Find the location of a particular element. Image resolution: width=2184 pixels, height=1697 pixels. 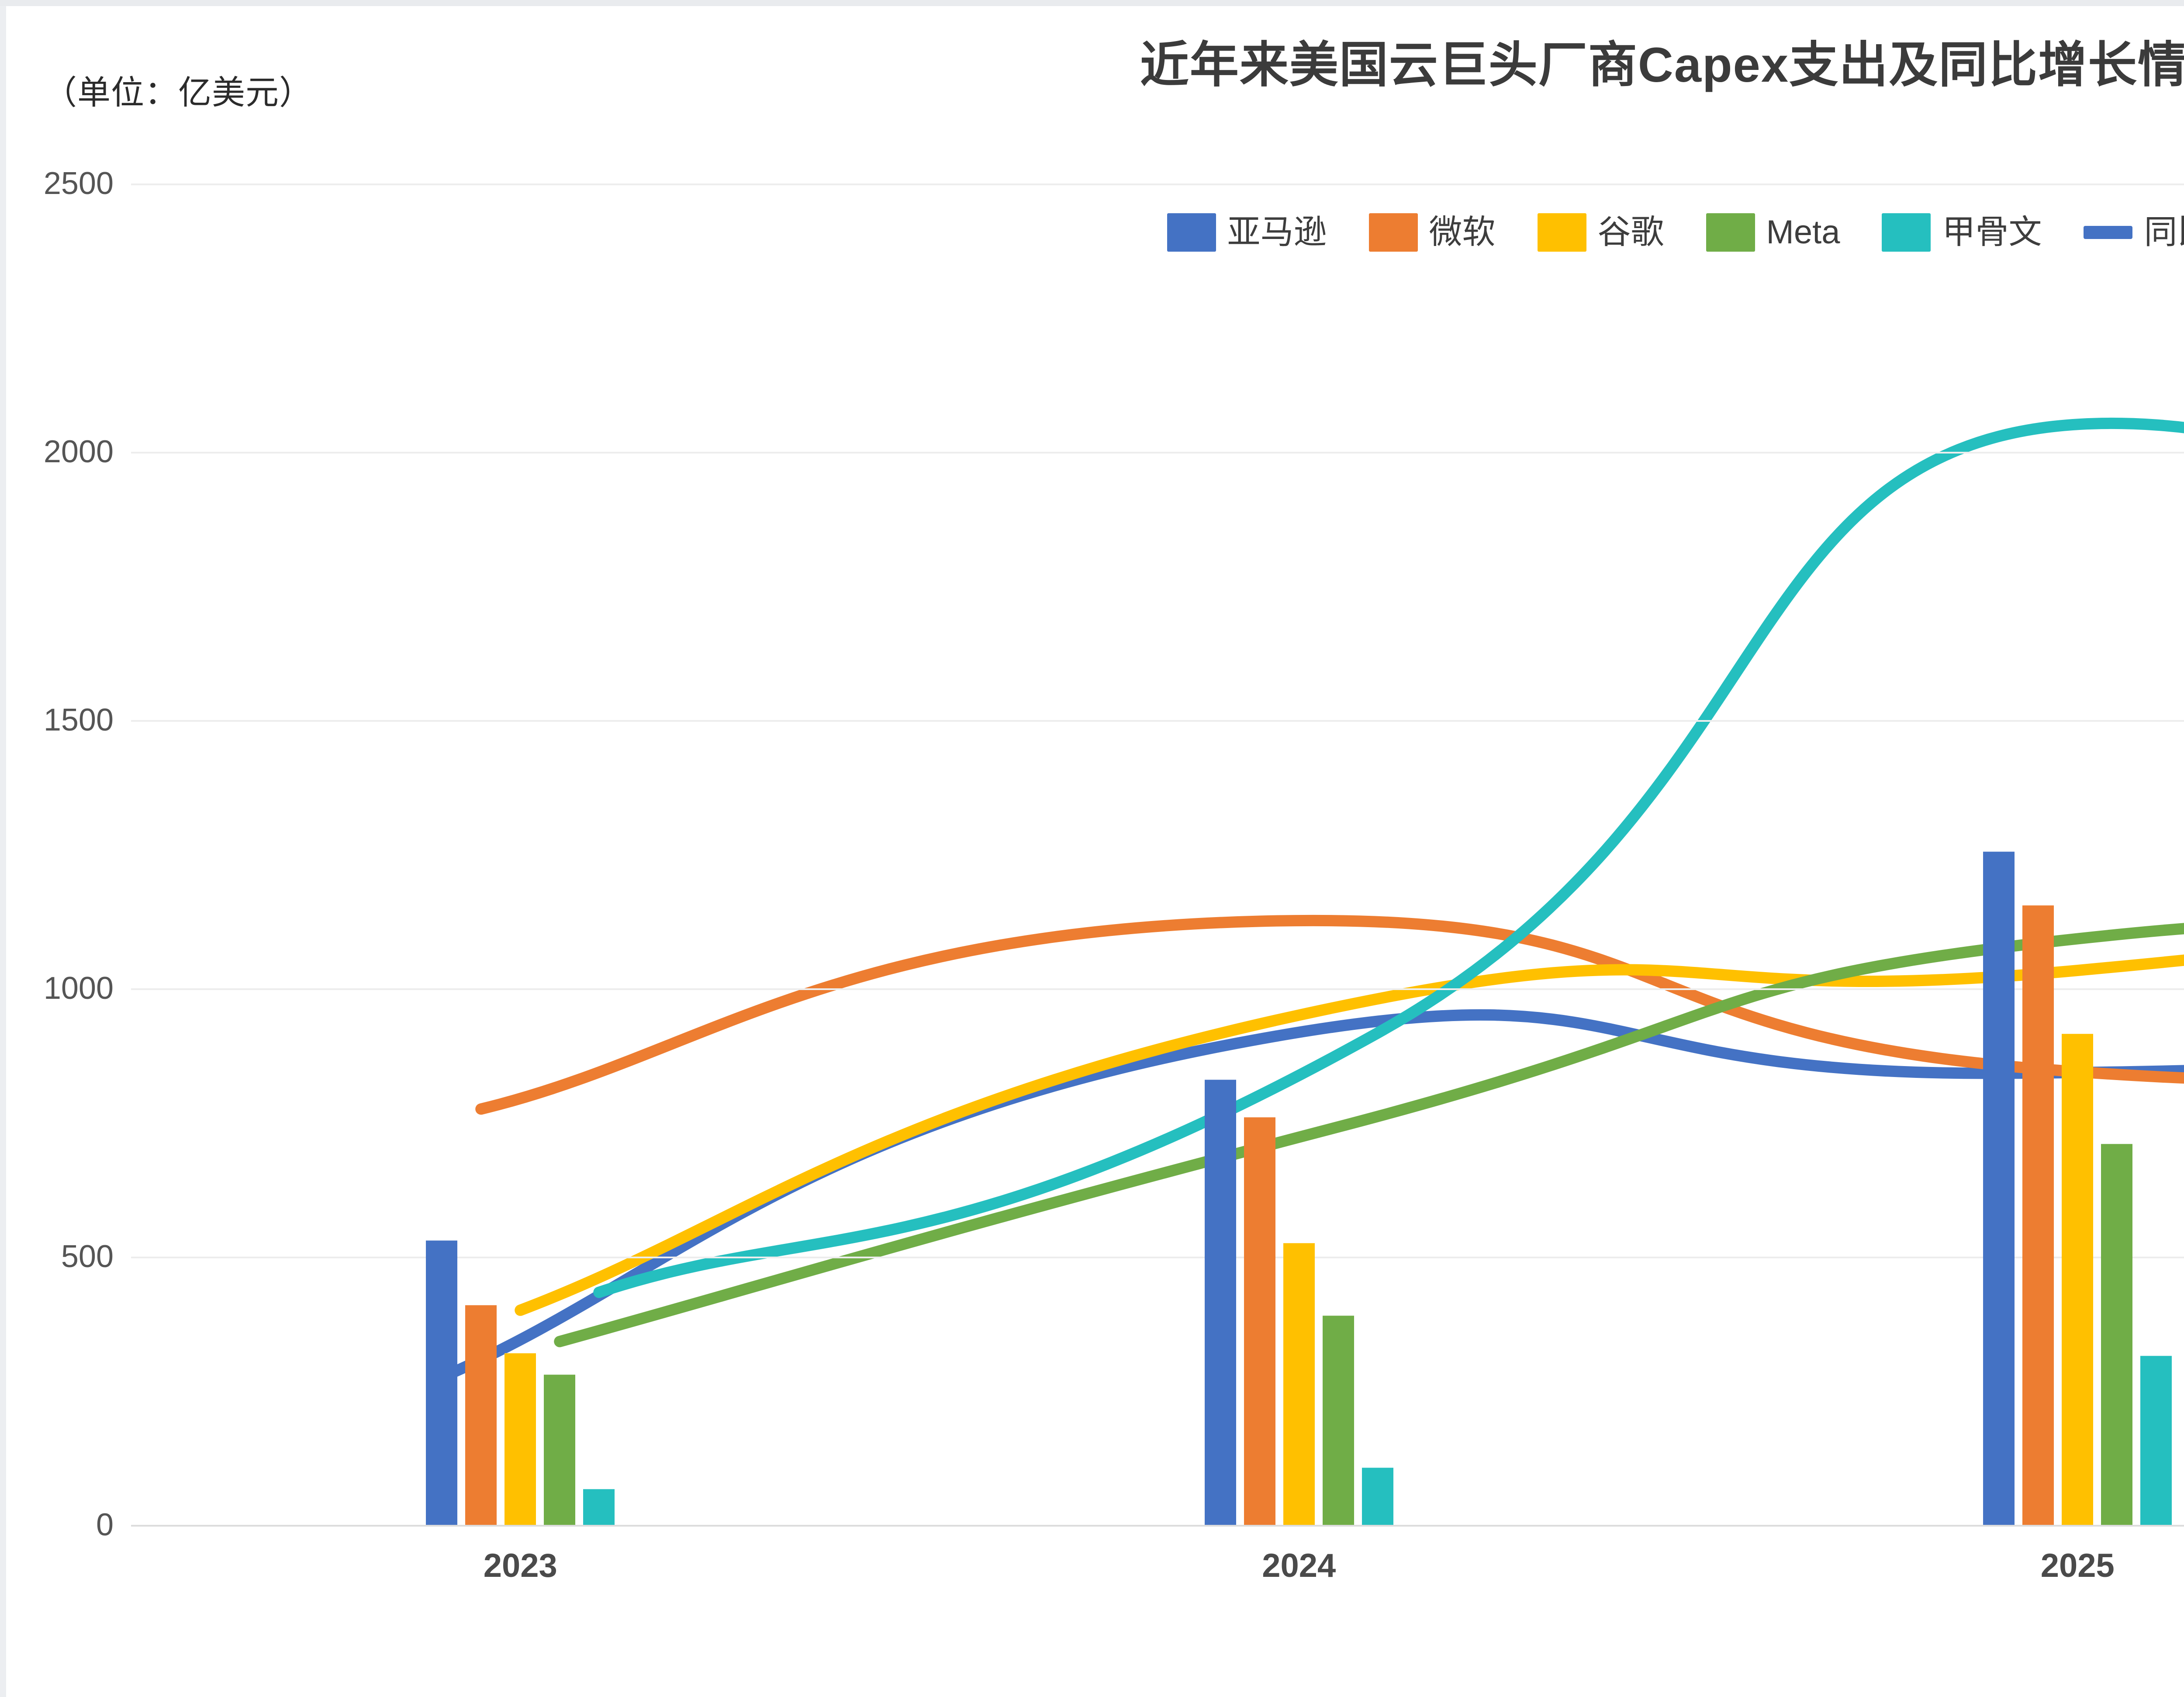

legend-item-4: Meta is located at coordinates (1773, 232).